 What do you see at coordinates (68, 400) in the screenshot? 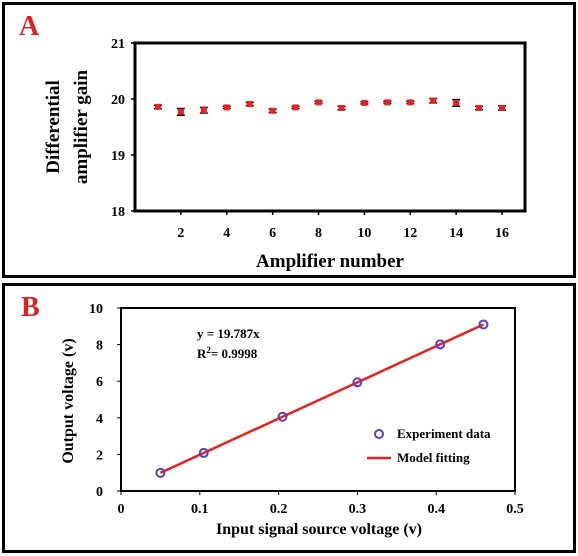
I see `y-axis-title-b: Output voltage (v)` at bounding box center [68, 400].